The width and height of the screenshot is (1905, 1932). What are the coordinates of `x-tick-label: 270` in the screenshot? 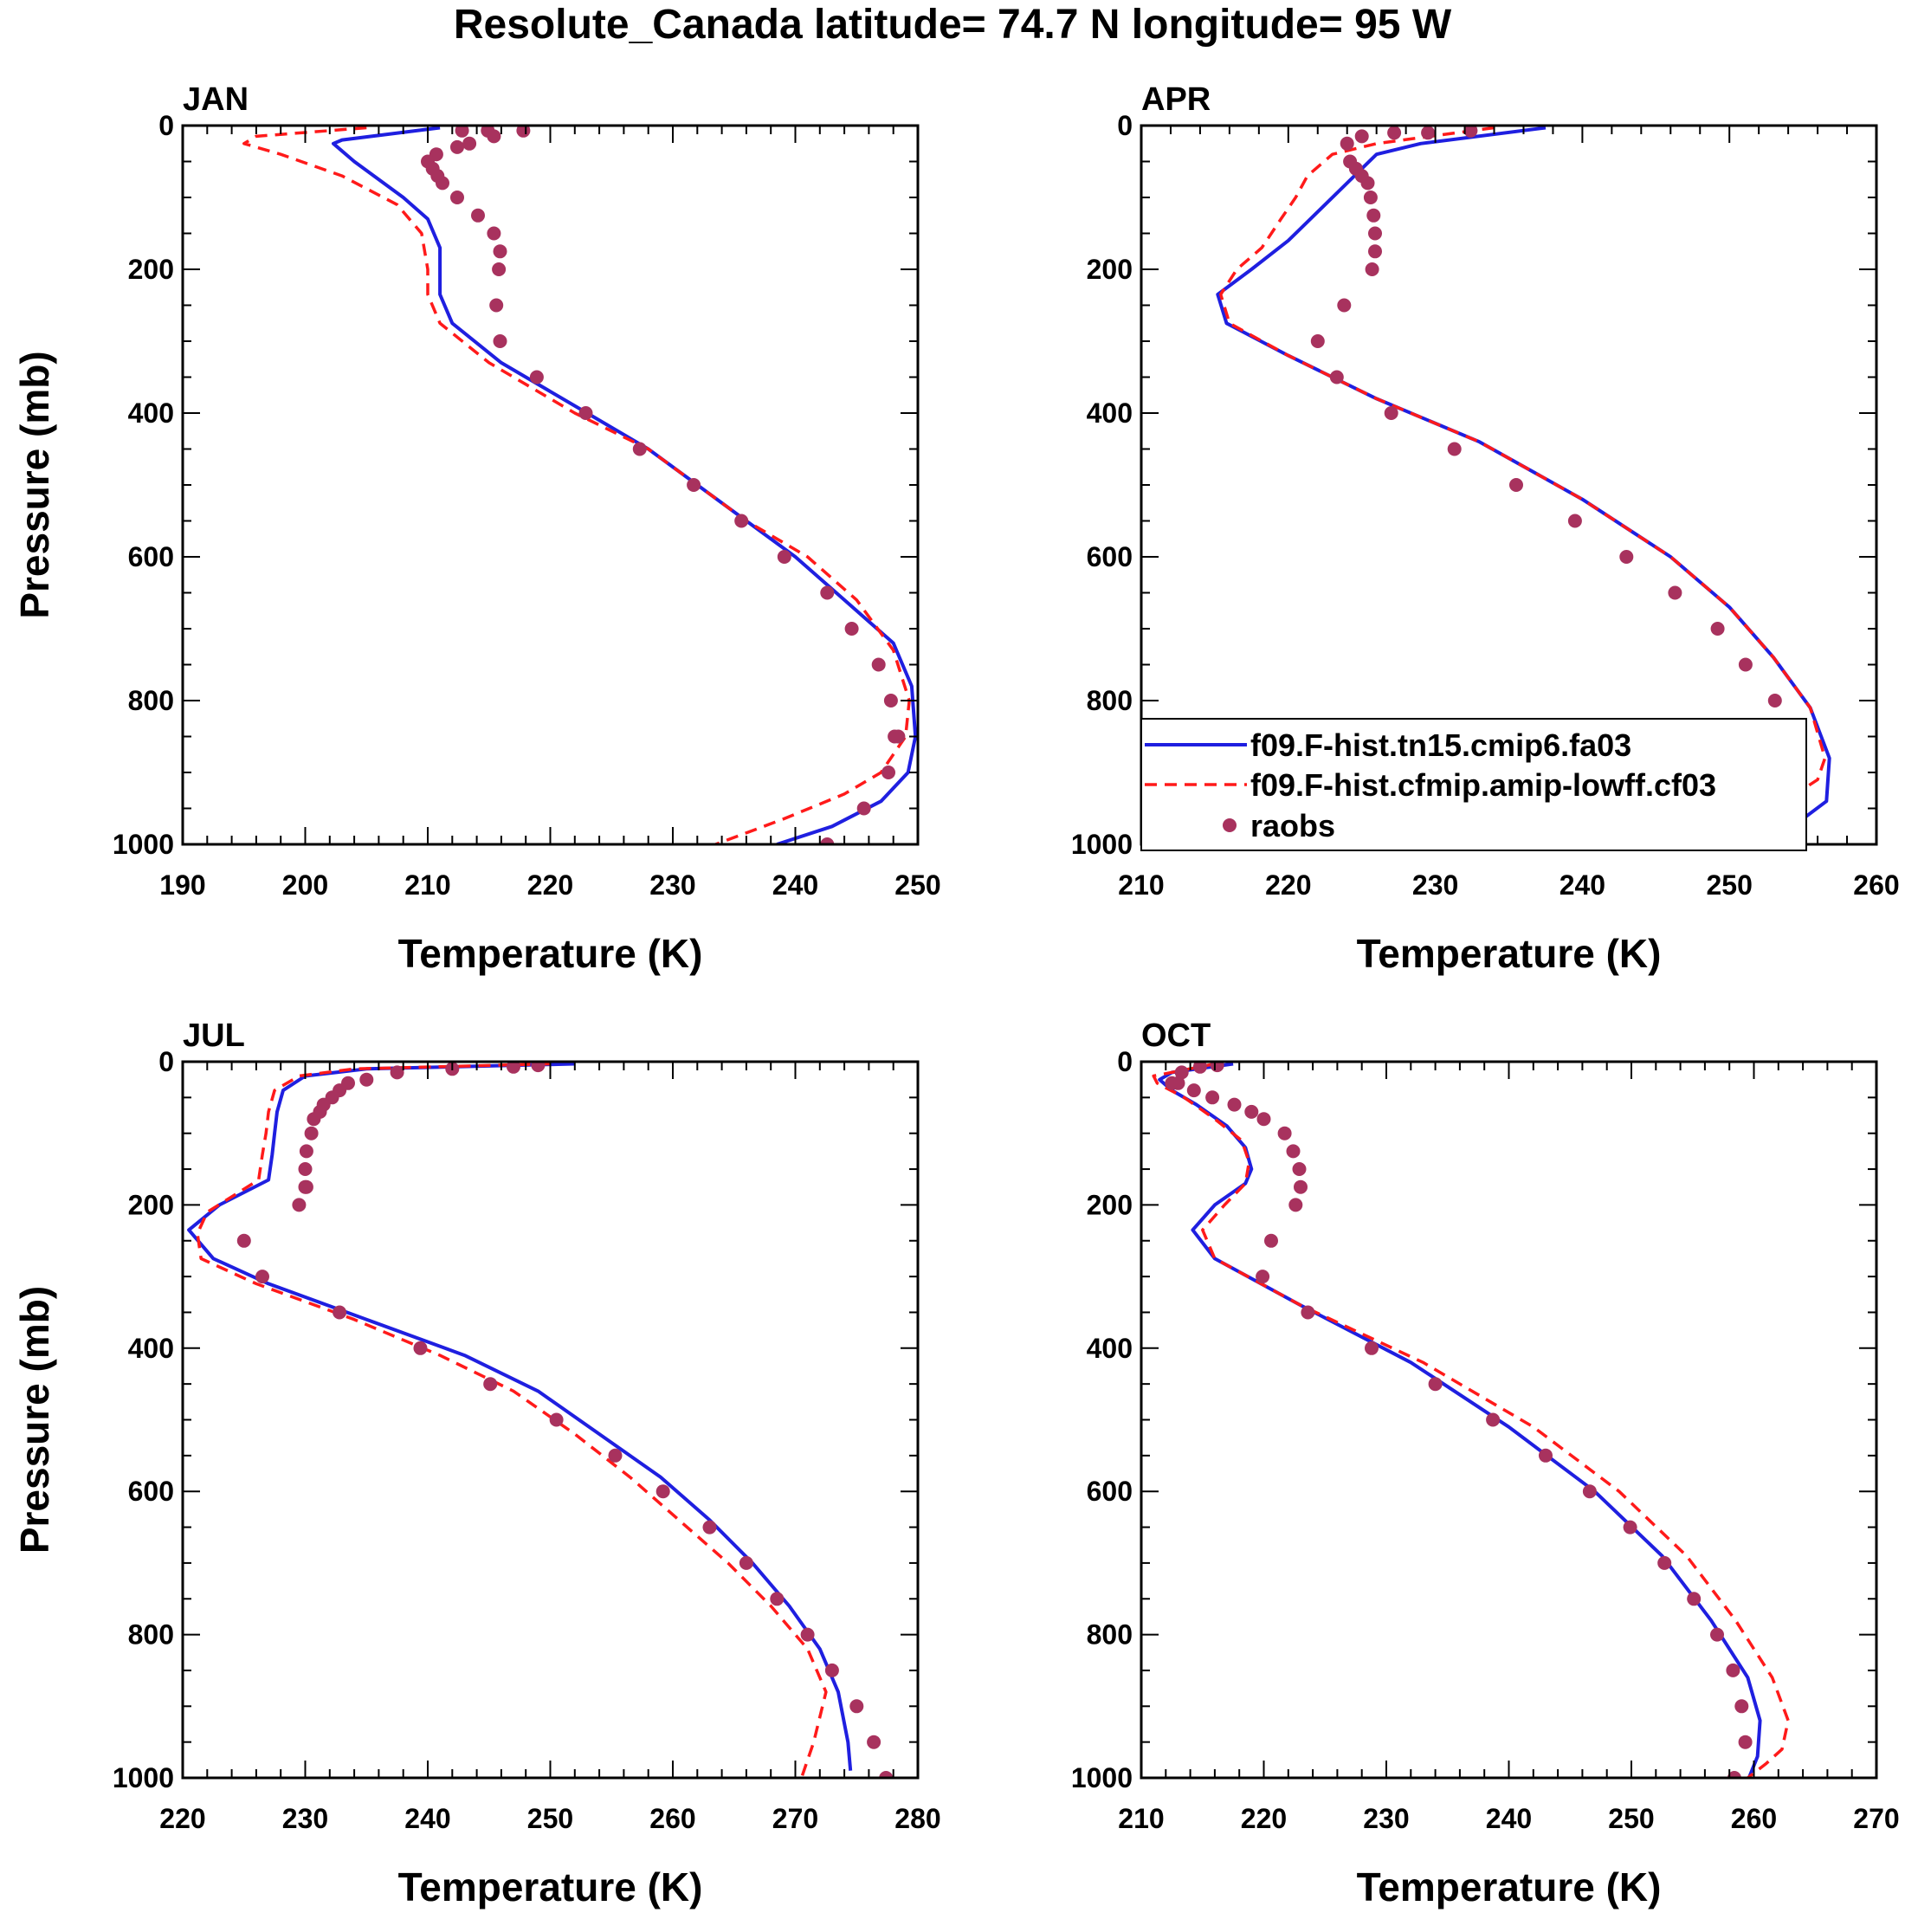 It's located at (1876, 1818).